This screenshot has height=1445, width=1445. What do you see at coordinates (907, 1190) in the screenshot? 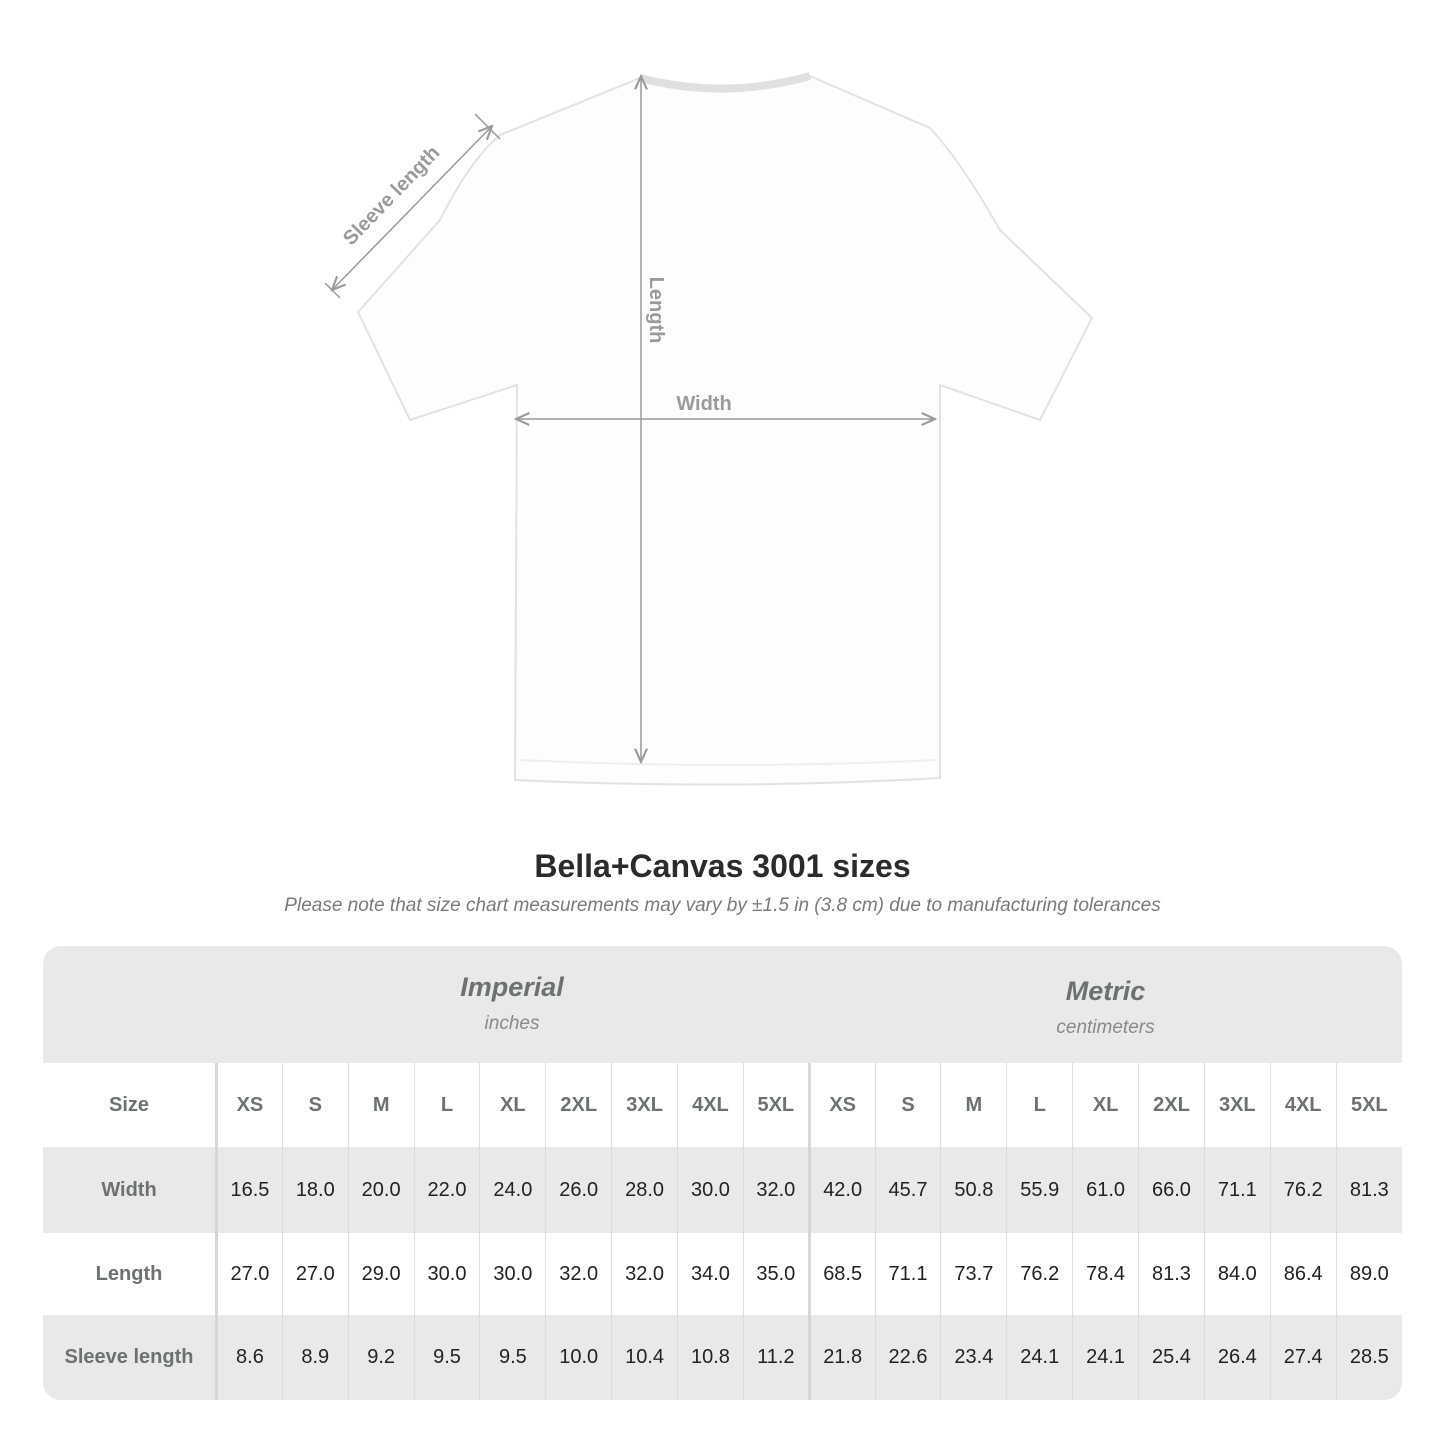
I see `metric-cell: 45.7` at bounding box center [907, 1190].